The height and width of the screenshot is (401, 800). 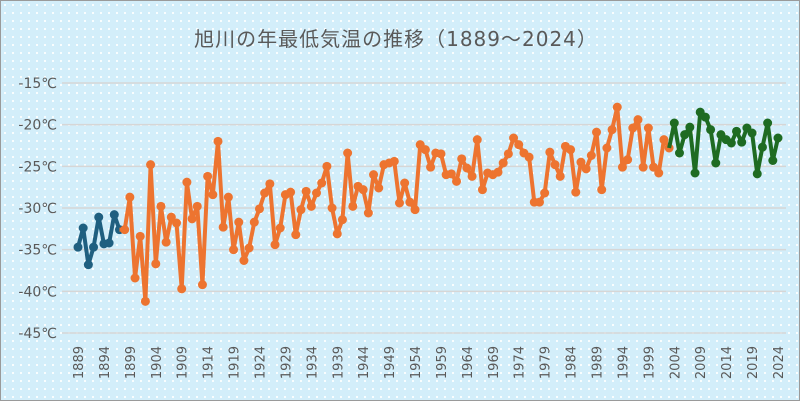 What do you see at coordinates (312, 362) in the screenshot?
I see `x-tick-label: 1934` at bounding box center [312, 362].